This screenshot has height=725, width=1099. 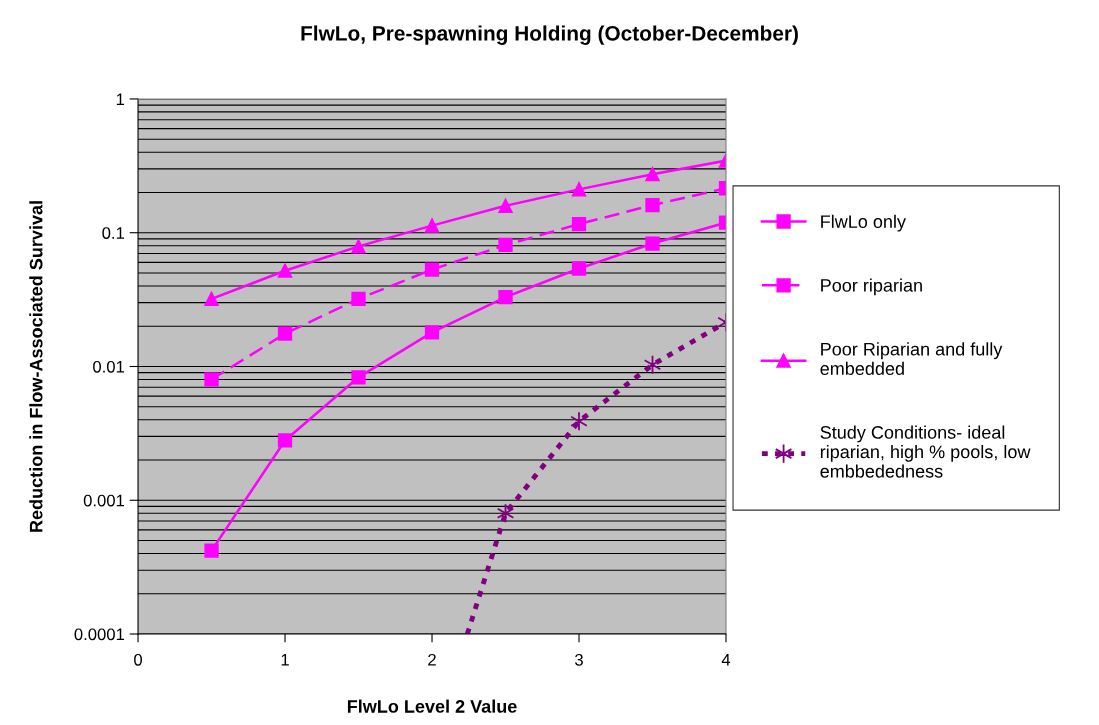 What do you see at coordinates (109, 366) in the screenshot?
I see `y-tick-label: 0.01` at bounding box center [109, 366].